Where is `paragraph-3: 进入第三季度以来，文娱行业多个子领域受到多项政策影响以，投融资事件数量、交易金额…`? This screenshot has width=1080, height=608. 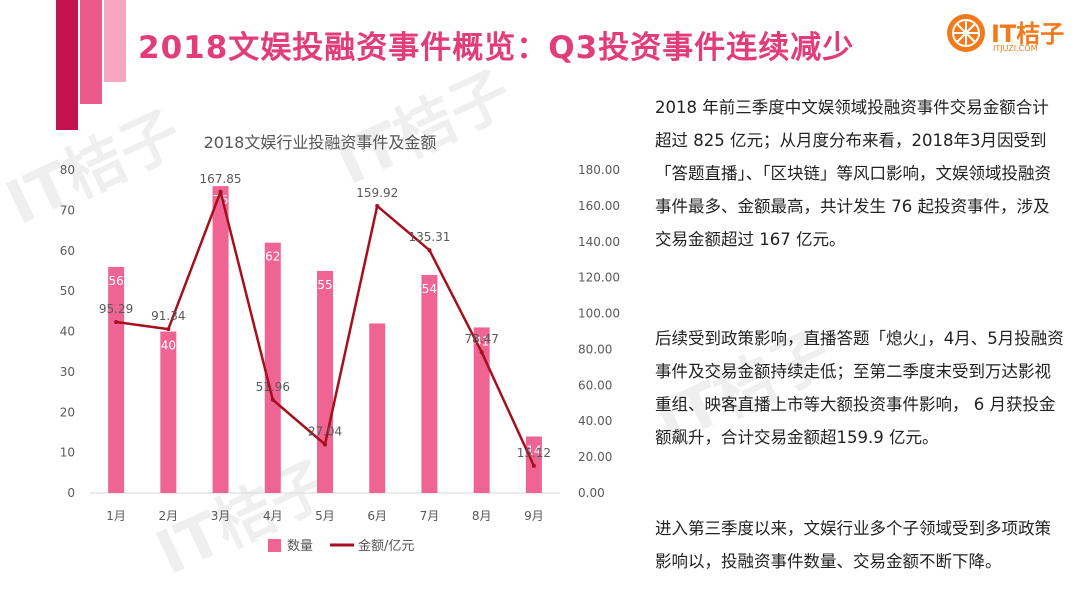
paragraph-3: 进入第三季度以来，文娱行业多个子领域受到多项政策影响以，投融资事件数量、交易金额… is located at coordinates (853, 545).